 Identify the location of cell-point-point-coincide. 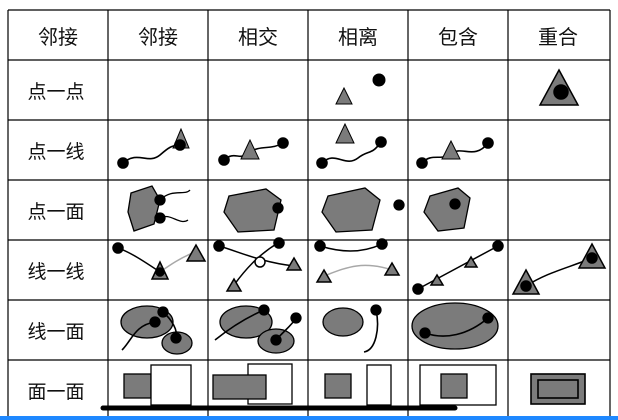
(559, 87).